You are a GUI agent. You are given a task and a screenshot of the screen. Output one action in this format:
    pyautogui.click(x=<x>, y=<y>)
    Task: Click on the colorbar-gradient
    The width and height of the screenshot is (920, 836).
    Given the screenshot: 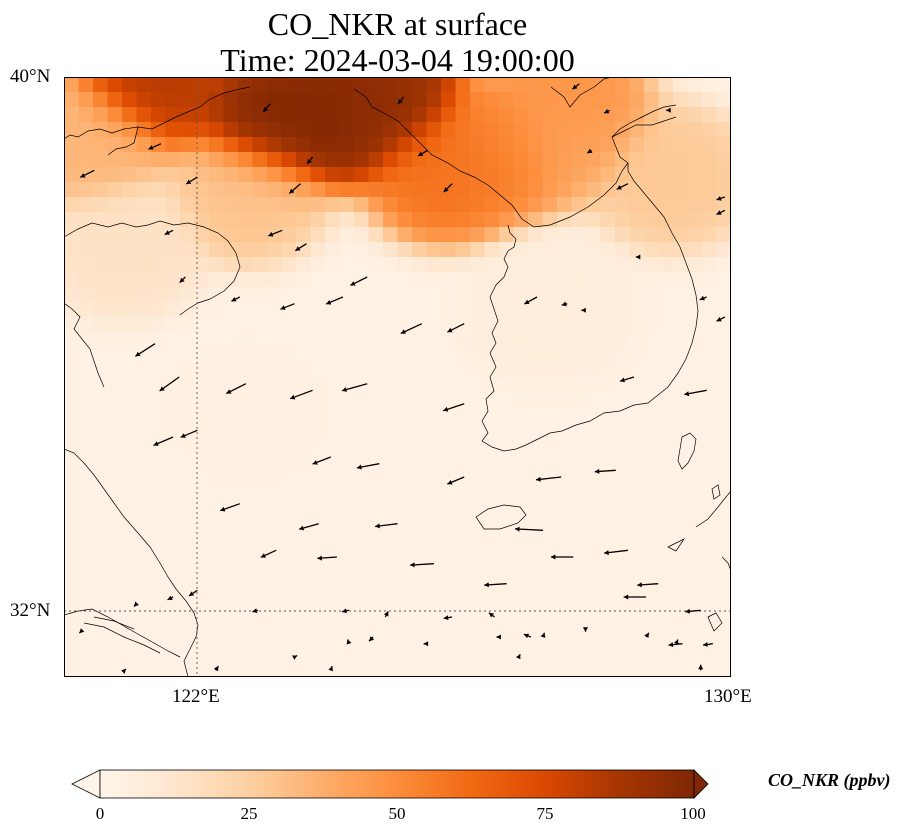 What is the action you would take?
    pyautogui.click(x=397, y=784)
    